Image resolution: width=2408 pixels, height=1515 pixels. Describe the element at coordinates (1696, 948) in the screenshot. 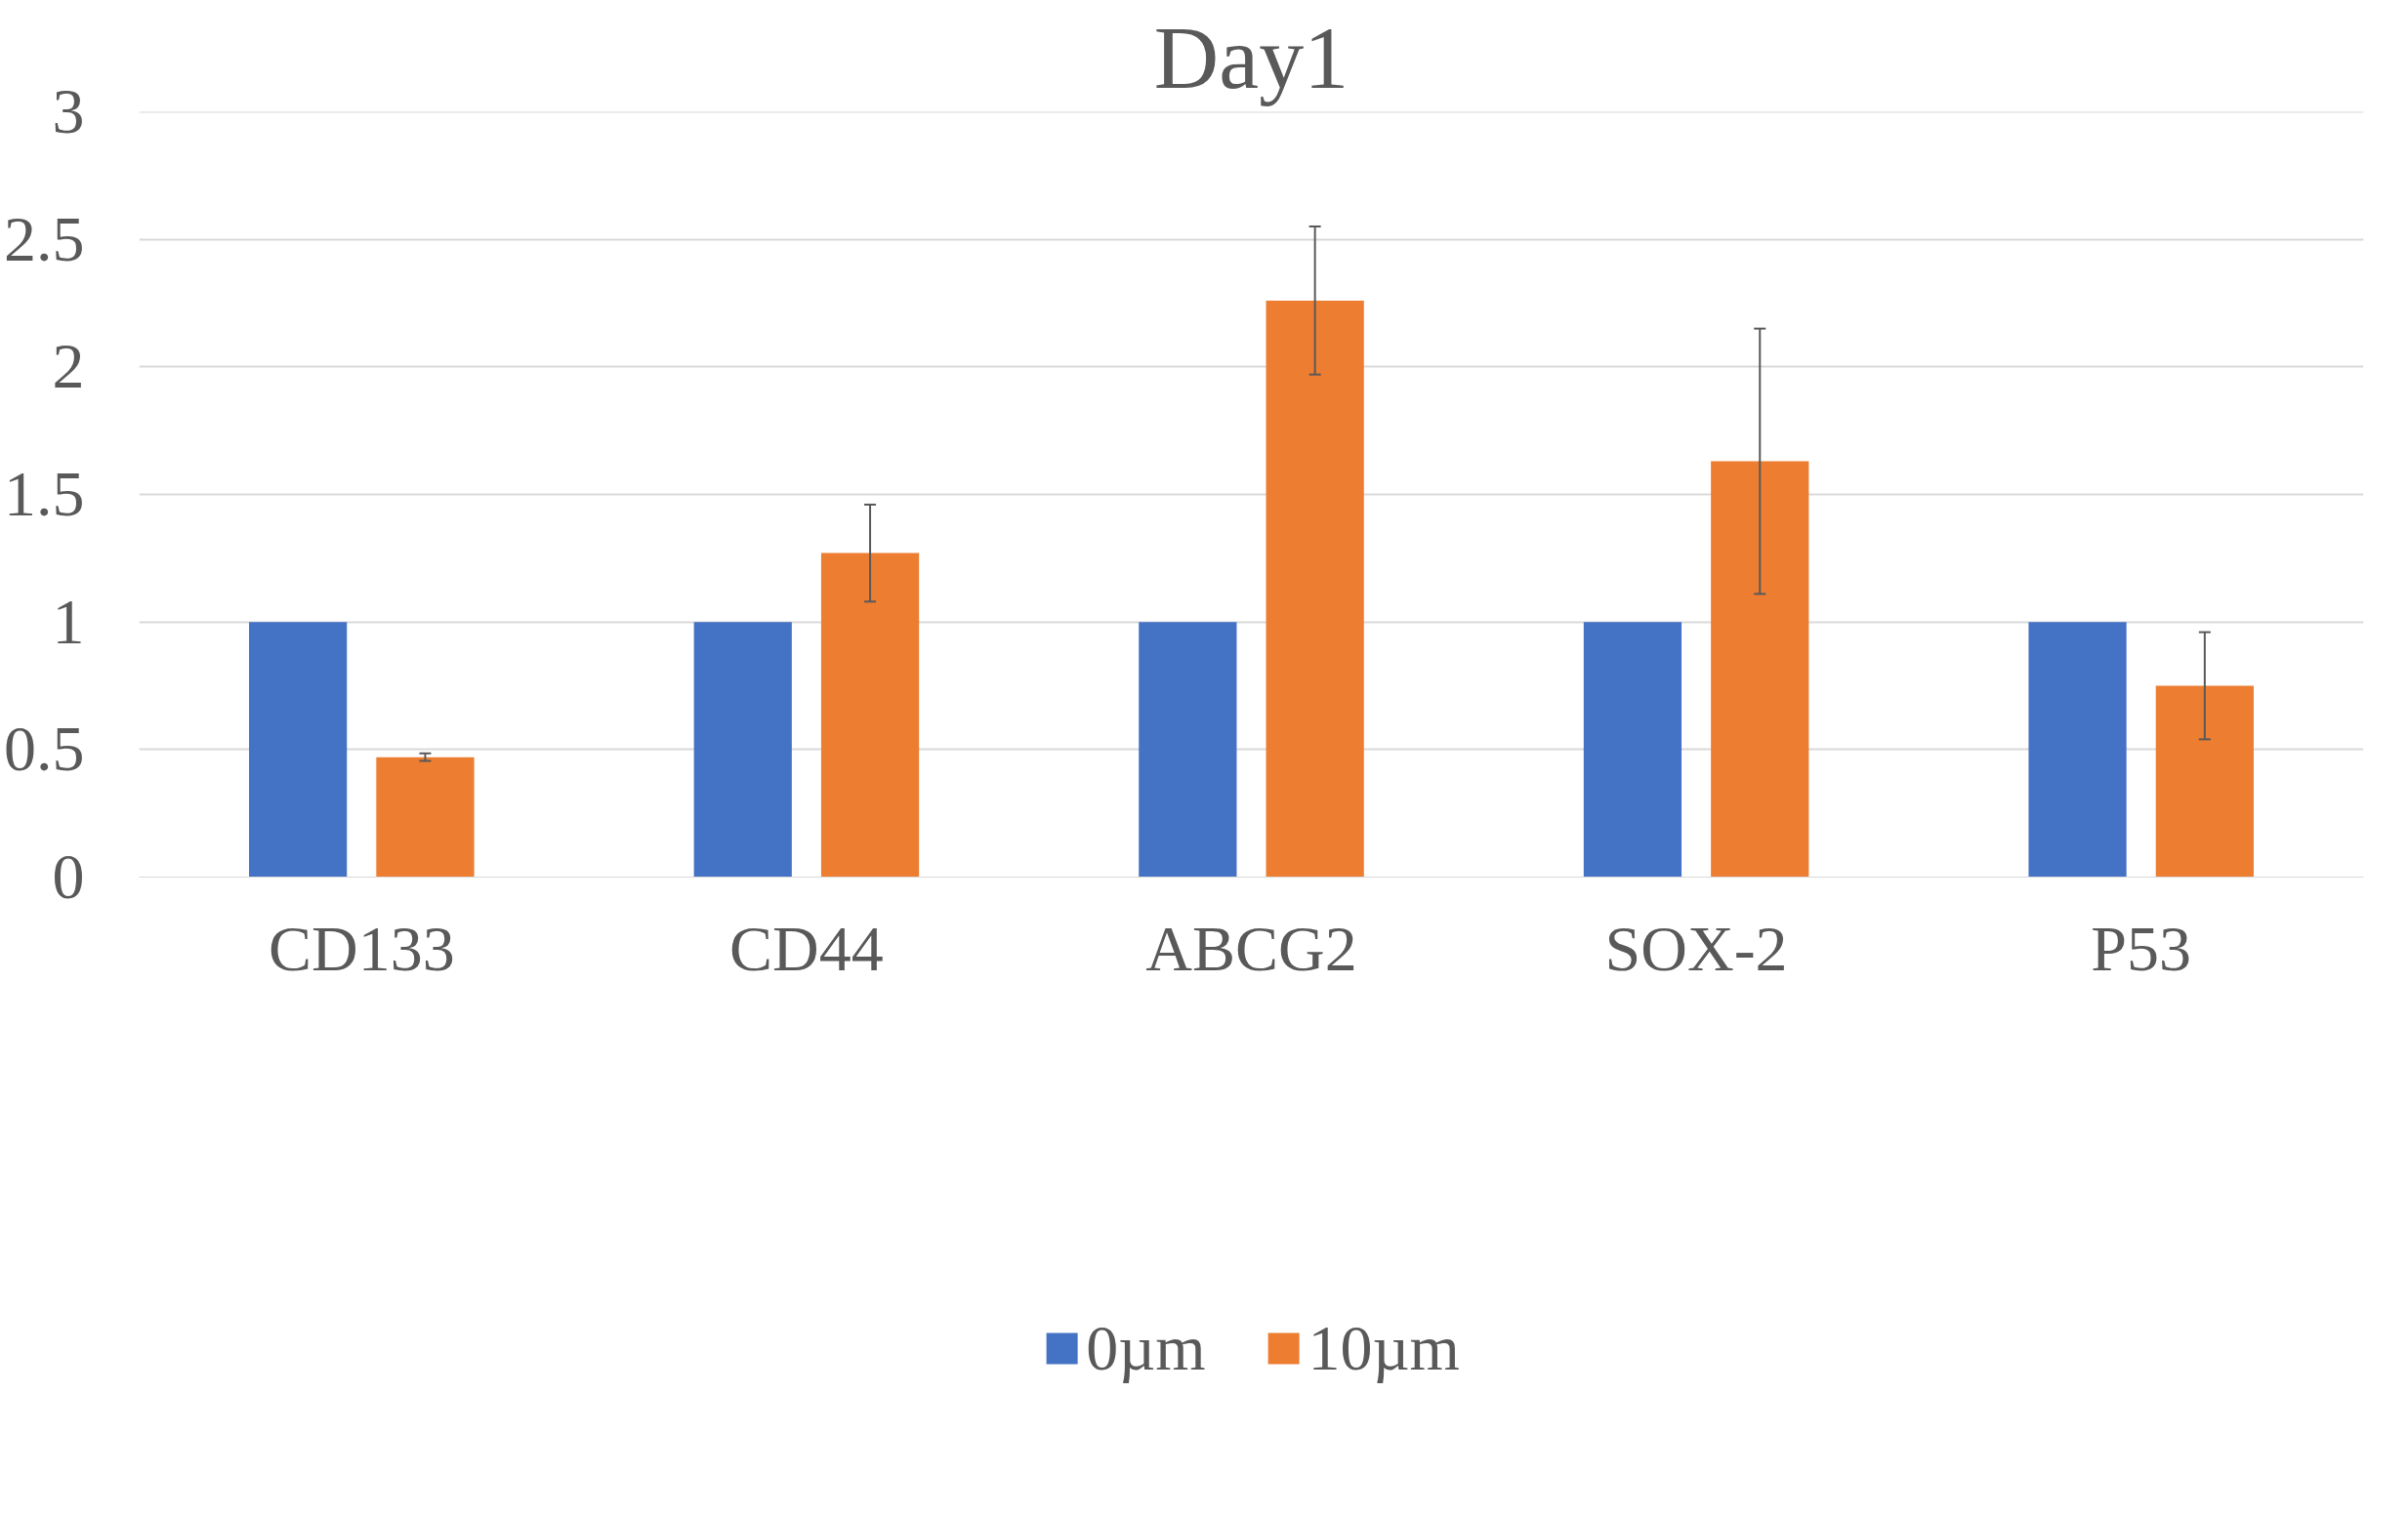

I see `x-tick-label: SOX-2` at that location.